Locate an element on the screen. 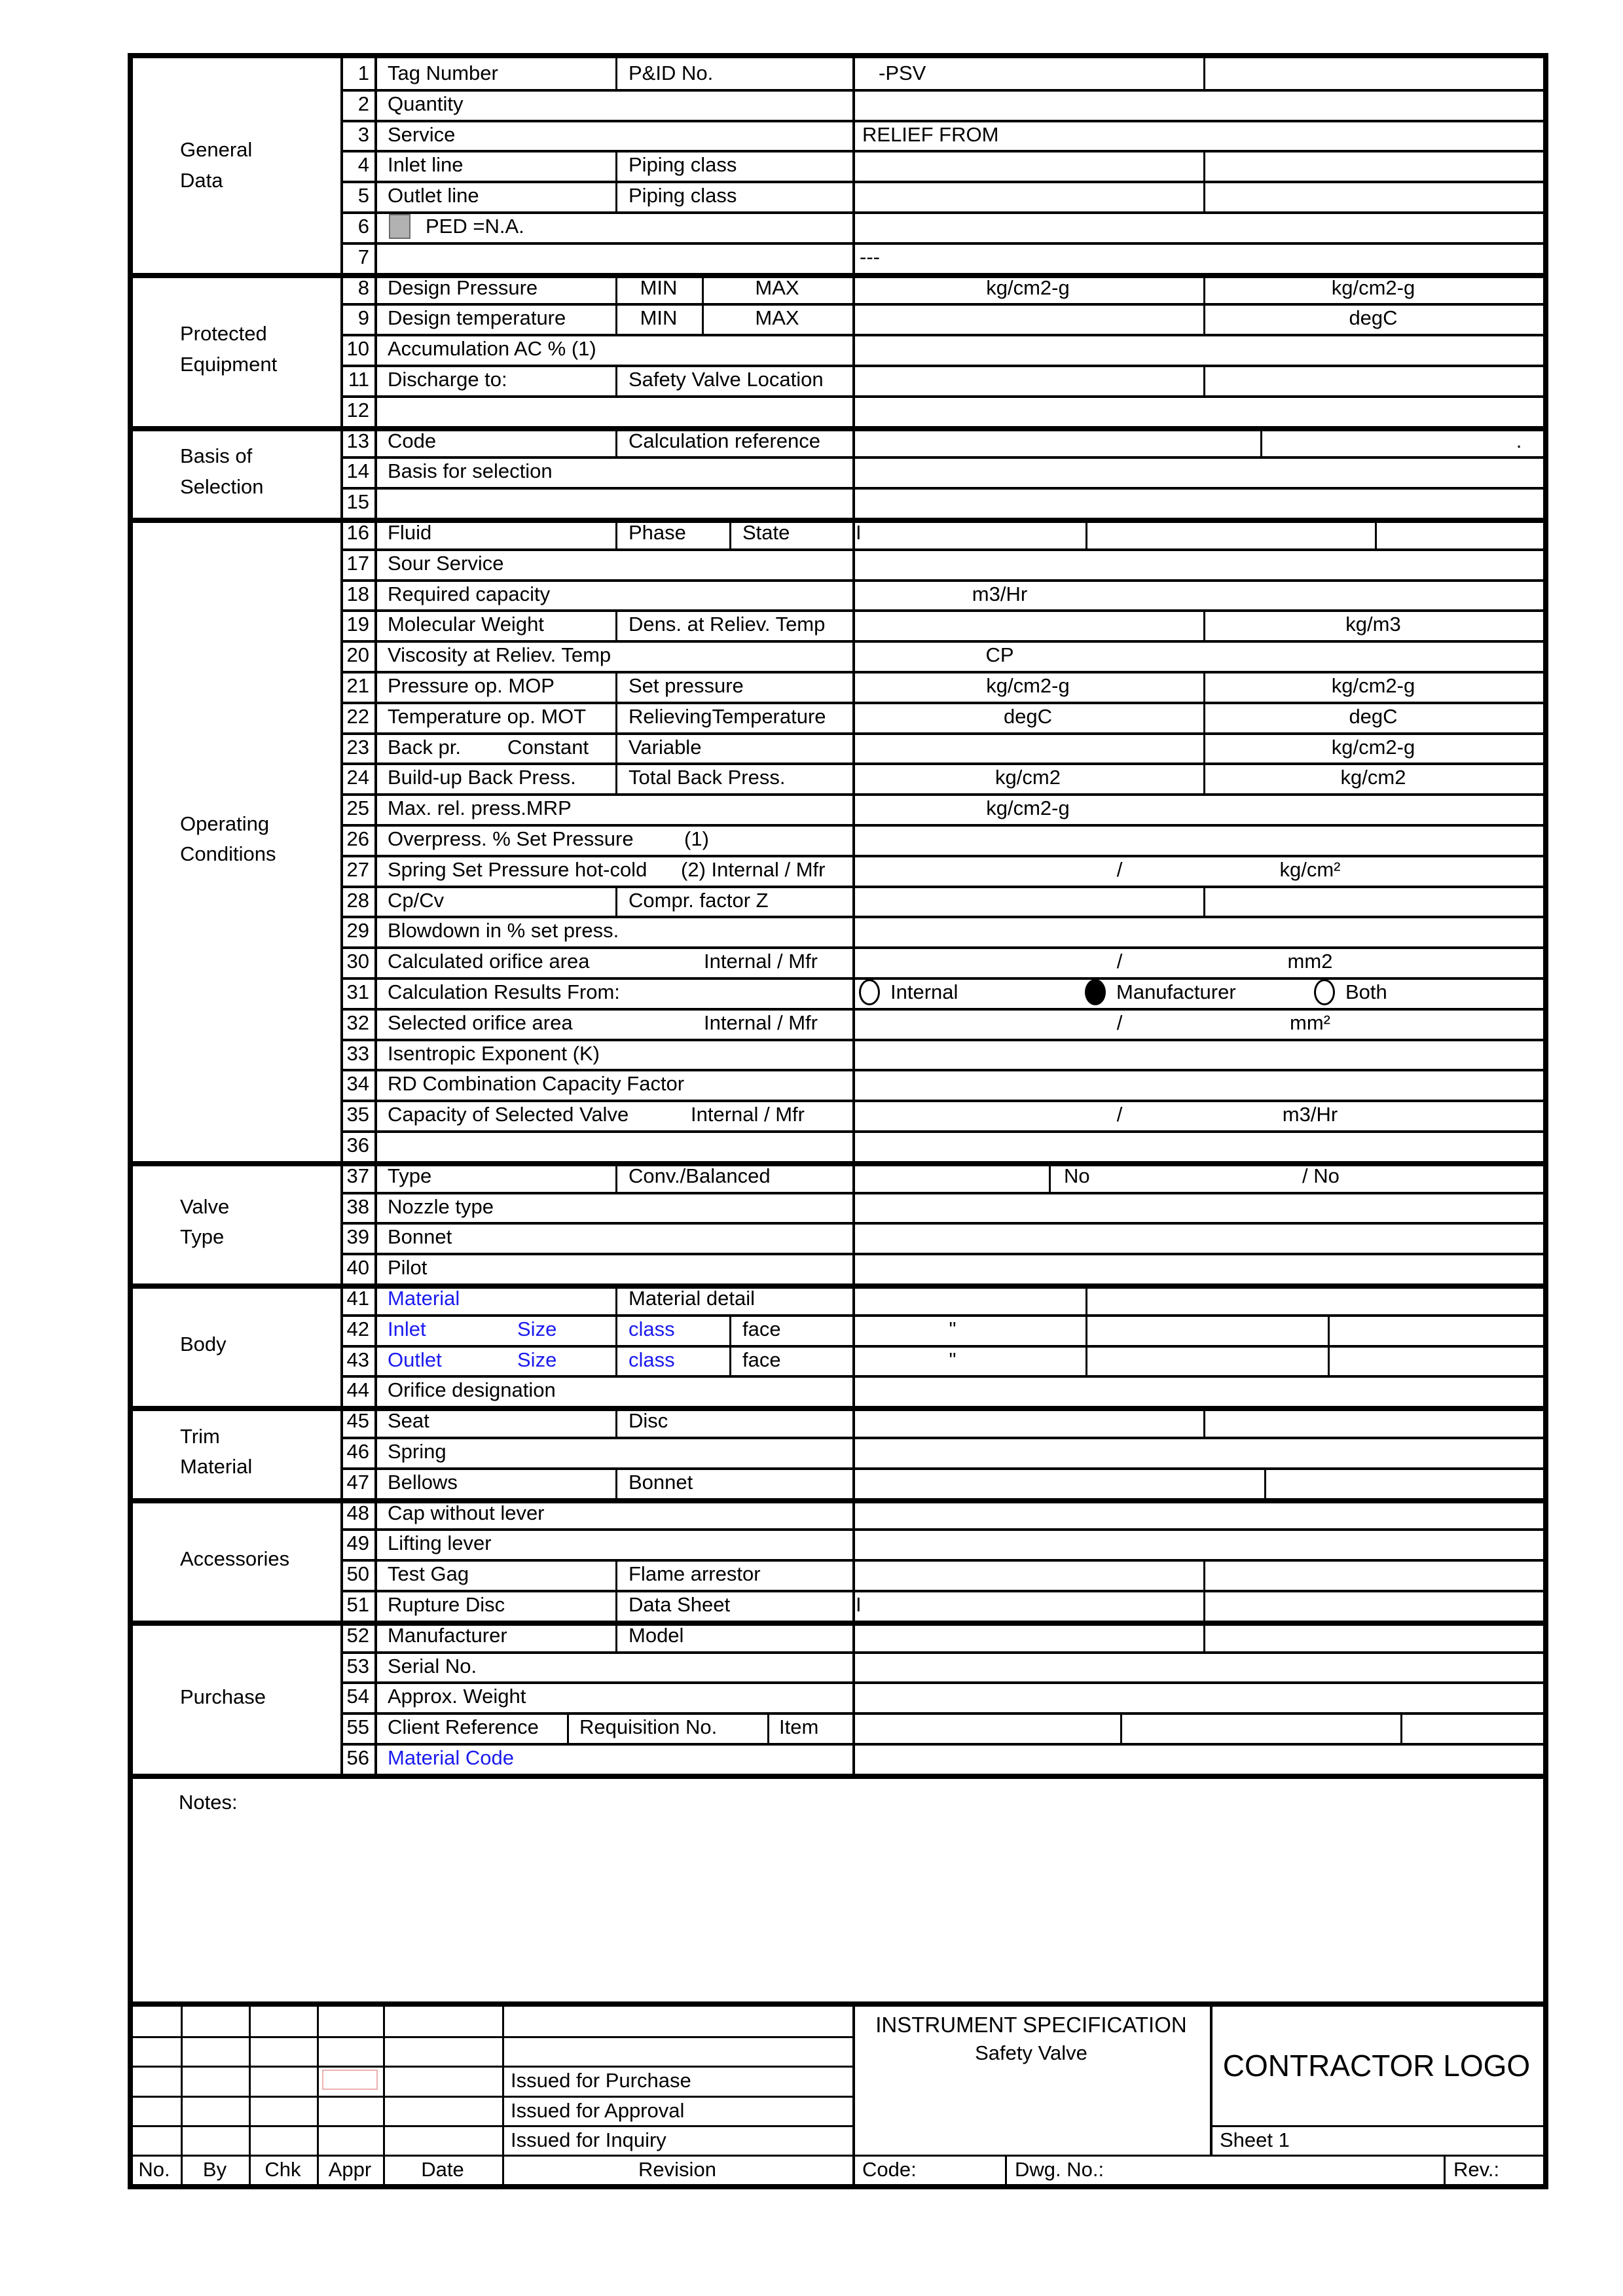 This screenshot has height=2296, width=1623. row-number: 41 is located at coordinates (357, 1298).